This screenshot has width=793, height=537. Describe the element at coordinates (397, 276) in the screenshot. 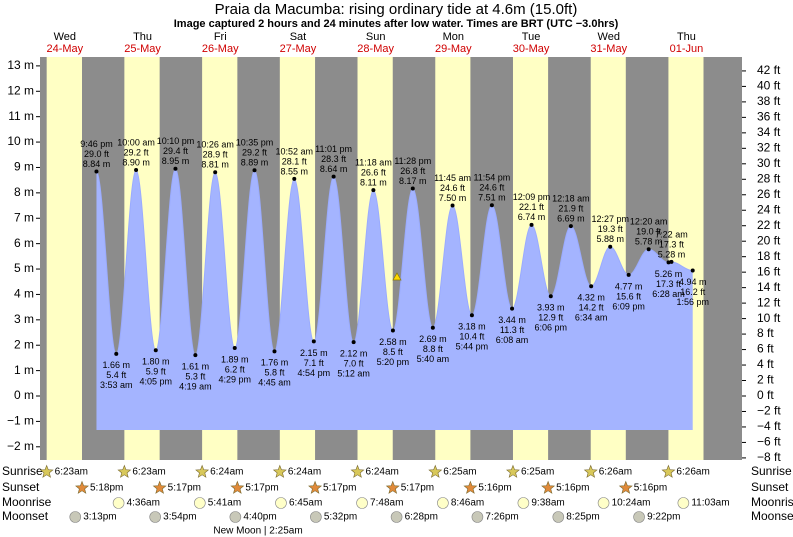

I see `current-marker` at that location.